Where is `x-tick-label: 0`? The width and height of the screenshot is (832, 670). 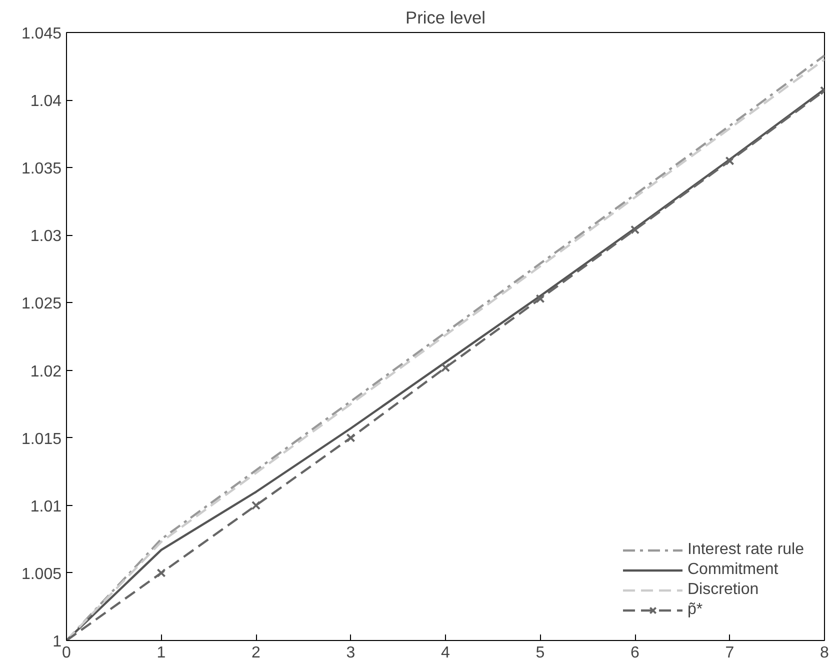 x-tick-label: 0 is located at coordinates (67, 653).